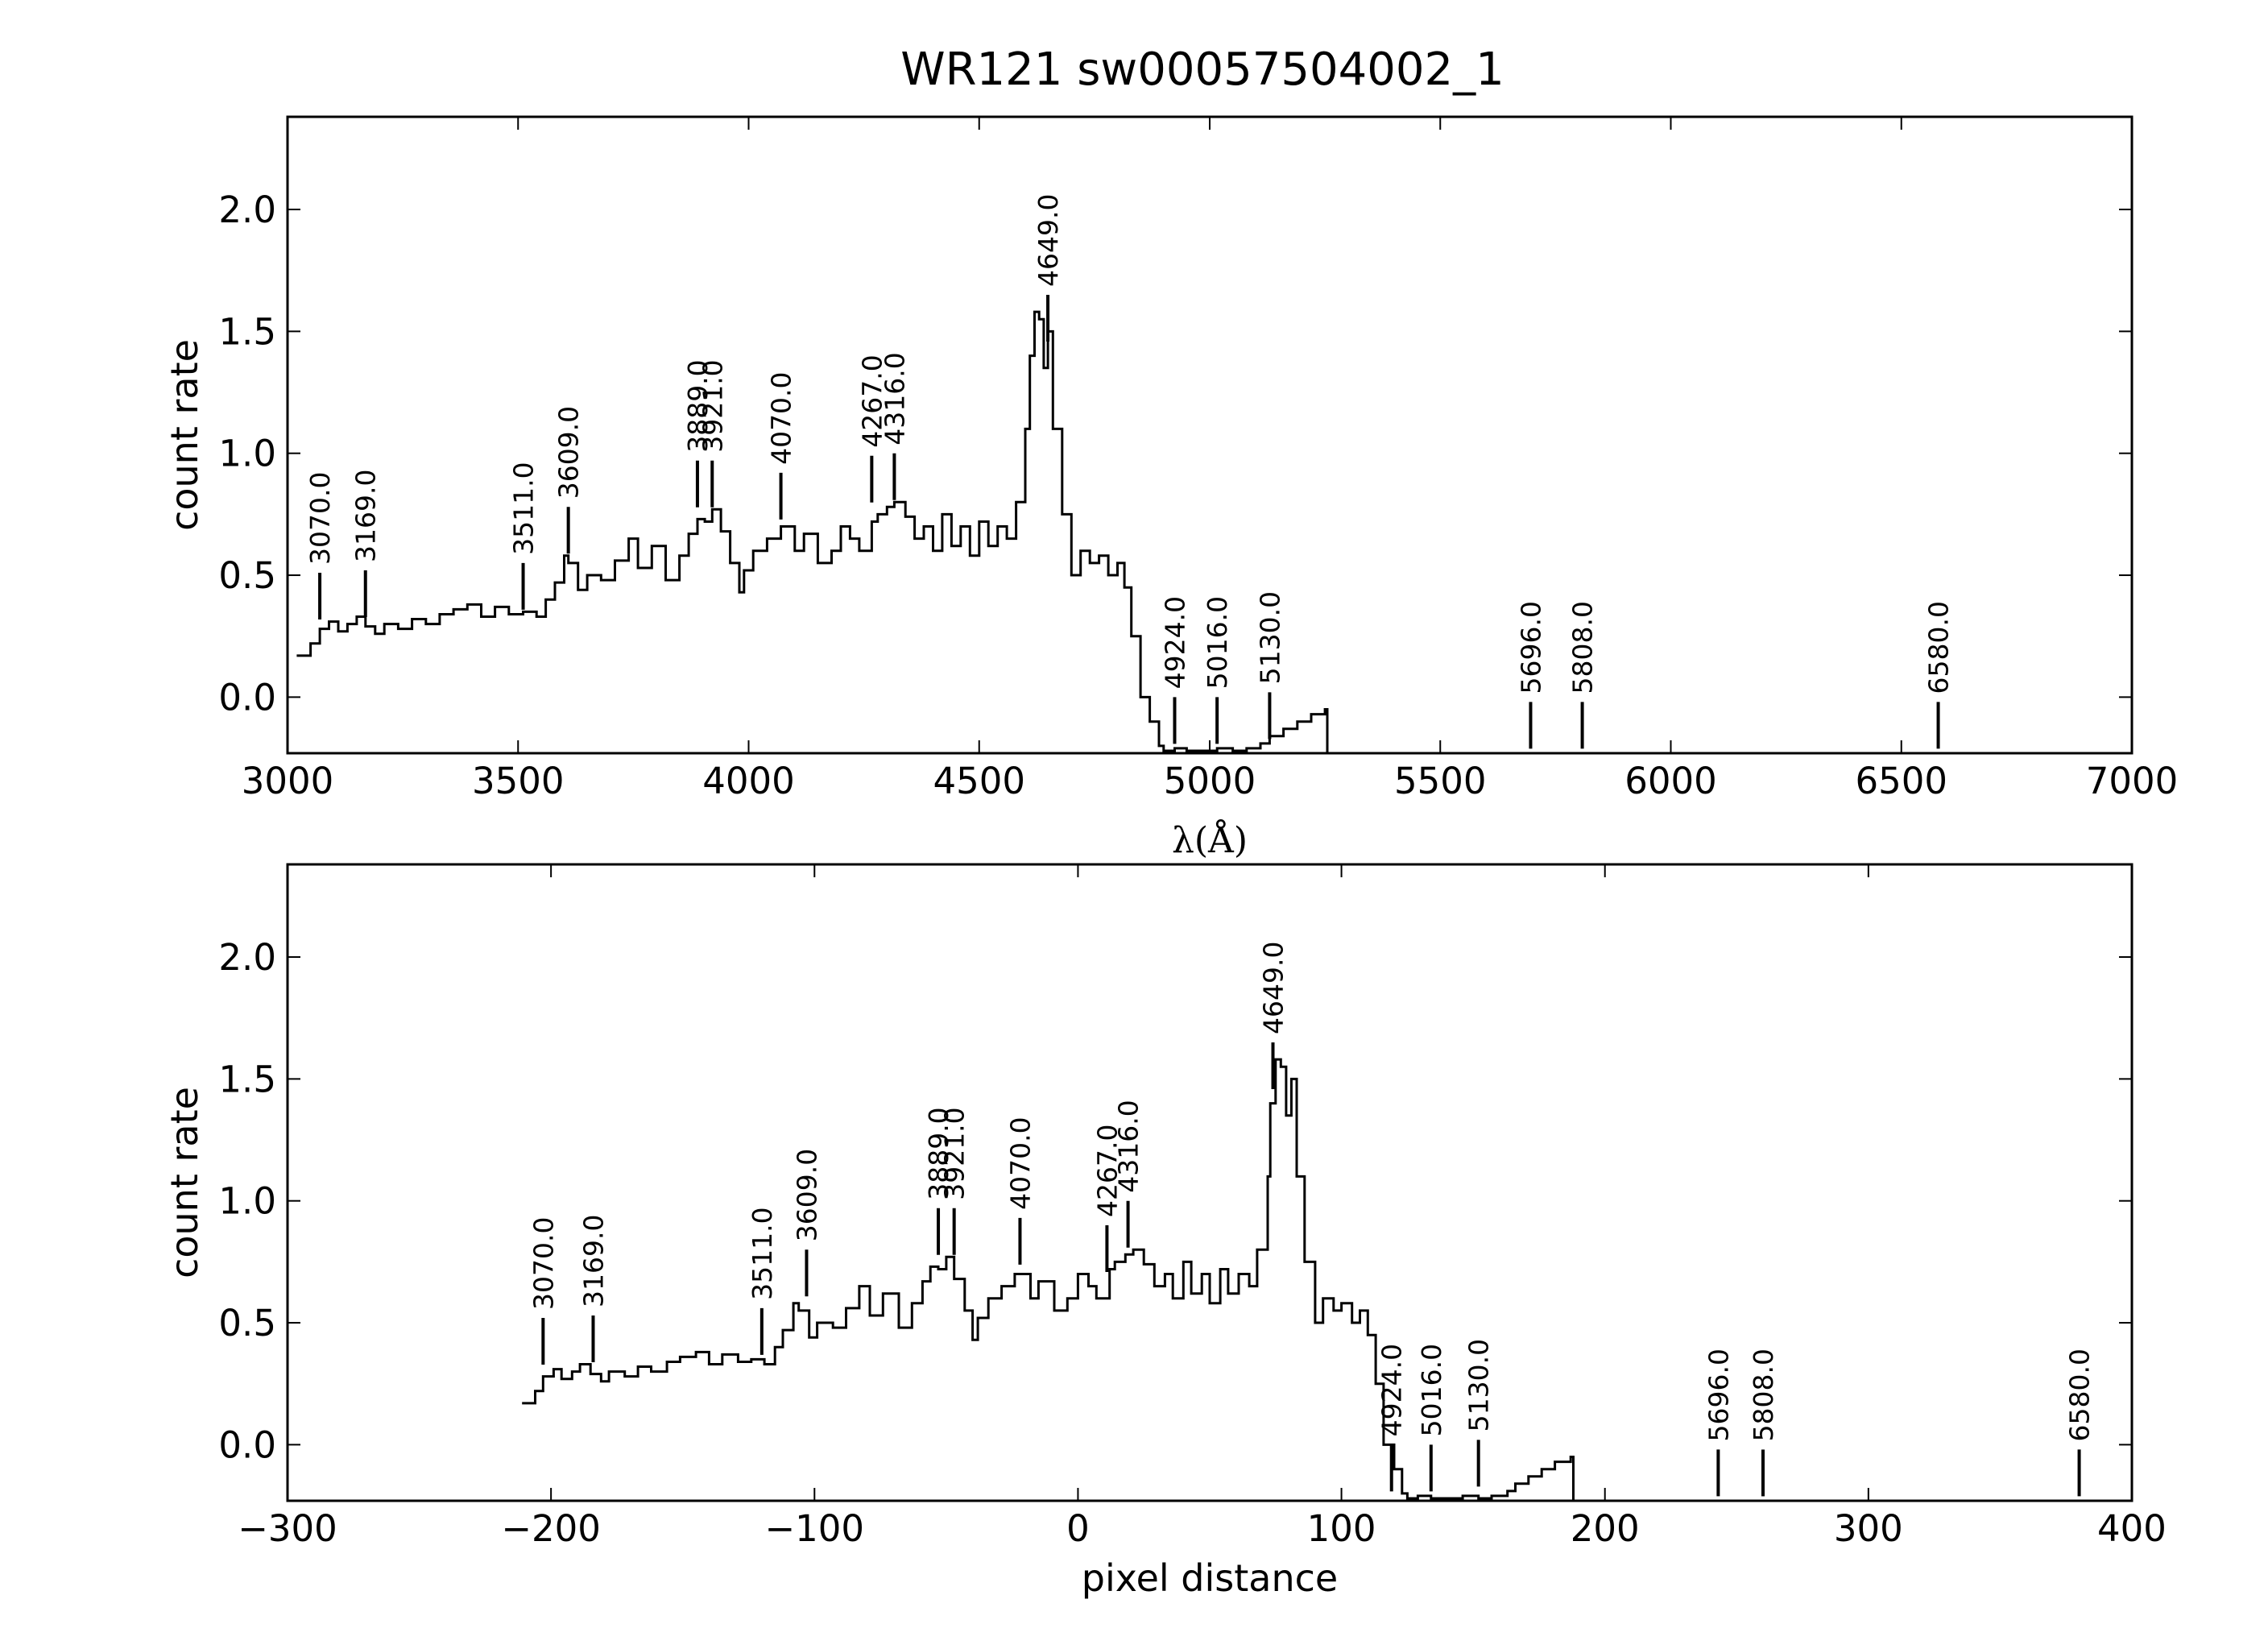  I want to click on bottom-y-tick-label: 0.5, so click(247, 1323).